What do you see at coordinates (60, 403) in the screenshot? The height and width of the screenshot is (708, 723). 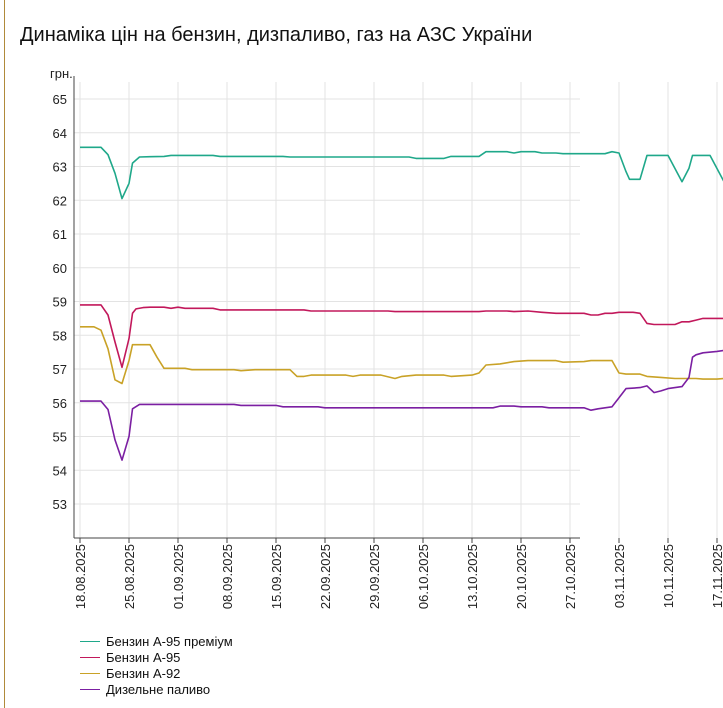 I see `y-tick-label: 56` at bounding box center [60, 403].